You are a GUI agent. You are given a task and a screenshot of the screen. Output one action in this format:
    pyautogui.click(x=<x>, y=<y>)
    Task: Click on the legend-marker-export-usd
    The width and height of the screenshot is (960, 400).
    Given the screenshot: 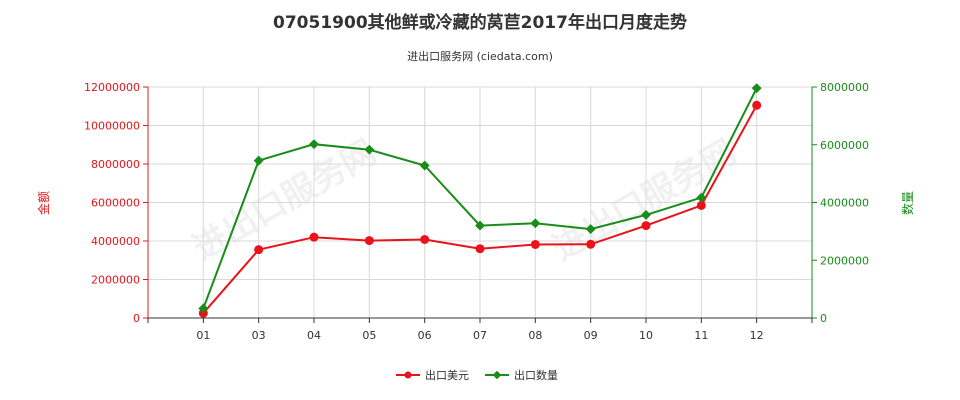 What is the action you would take?
    pyautogui.click(x=408, y=375)
    